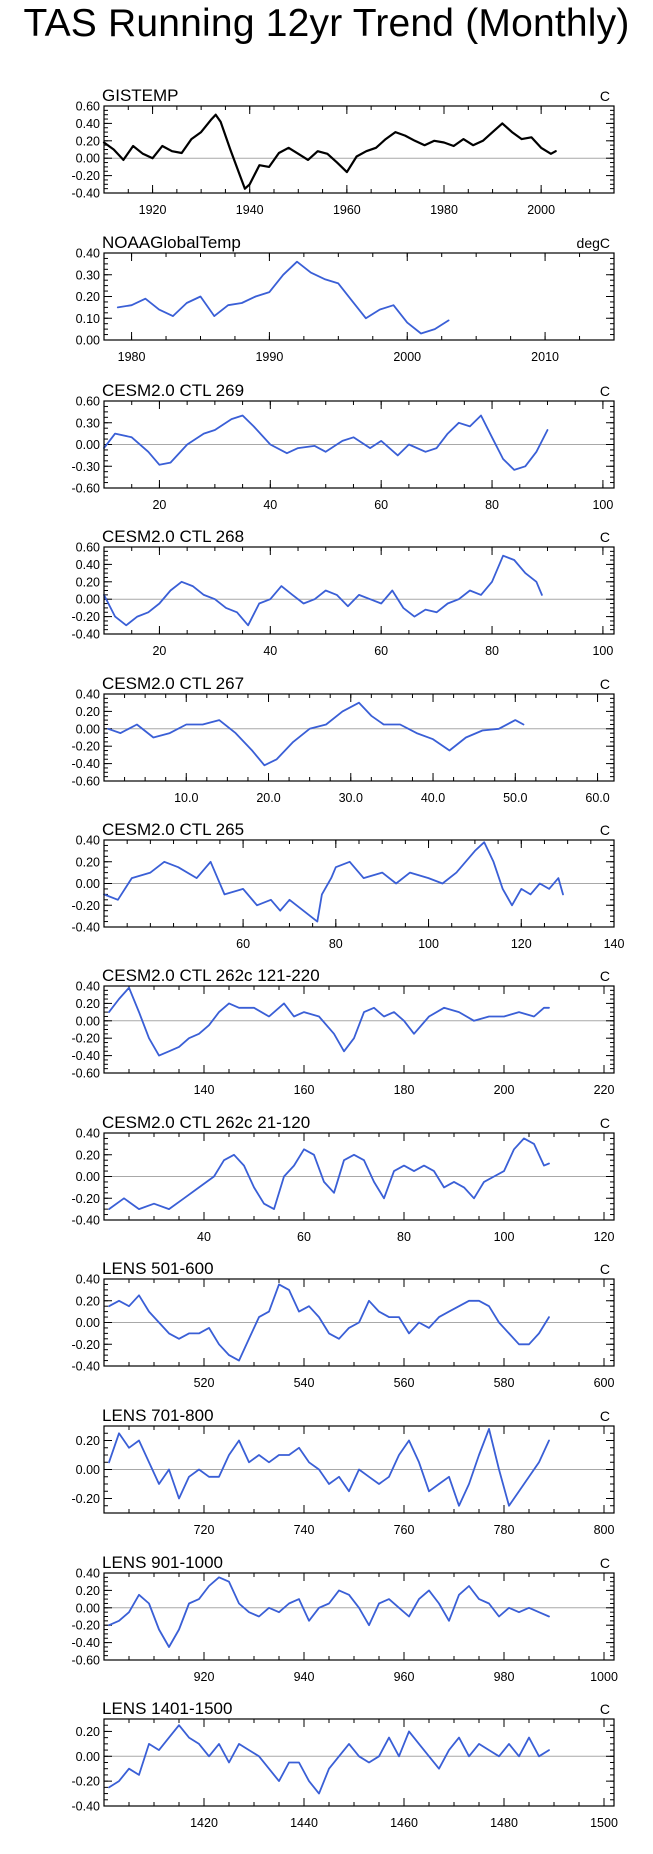  Describe the element at coordinates (515, 798) in the screenshot. I see `x-tick-label: 50.0` at that location.